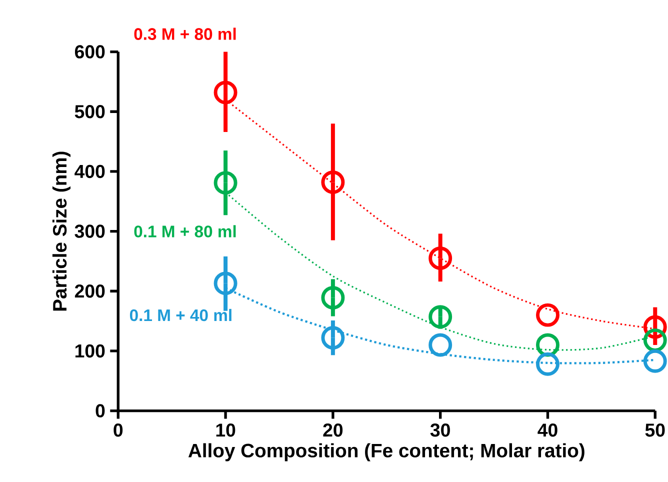 The height and width of the screenshot is (482, 668). What do you see at coordinates (440, 430) in the screenshot?
I see `x-tick-label: 30` at bounding box center [440, 430].